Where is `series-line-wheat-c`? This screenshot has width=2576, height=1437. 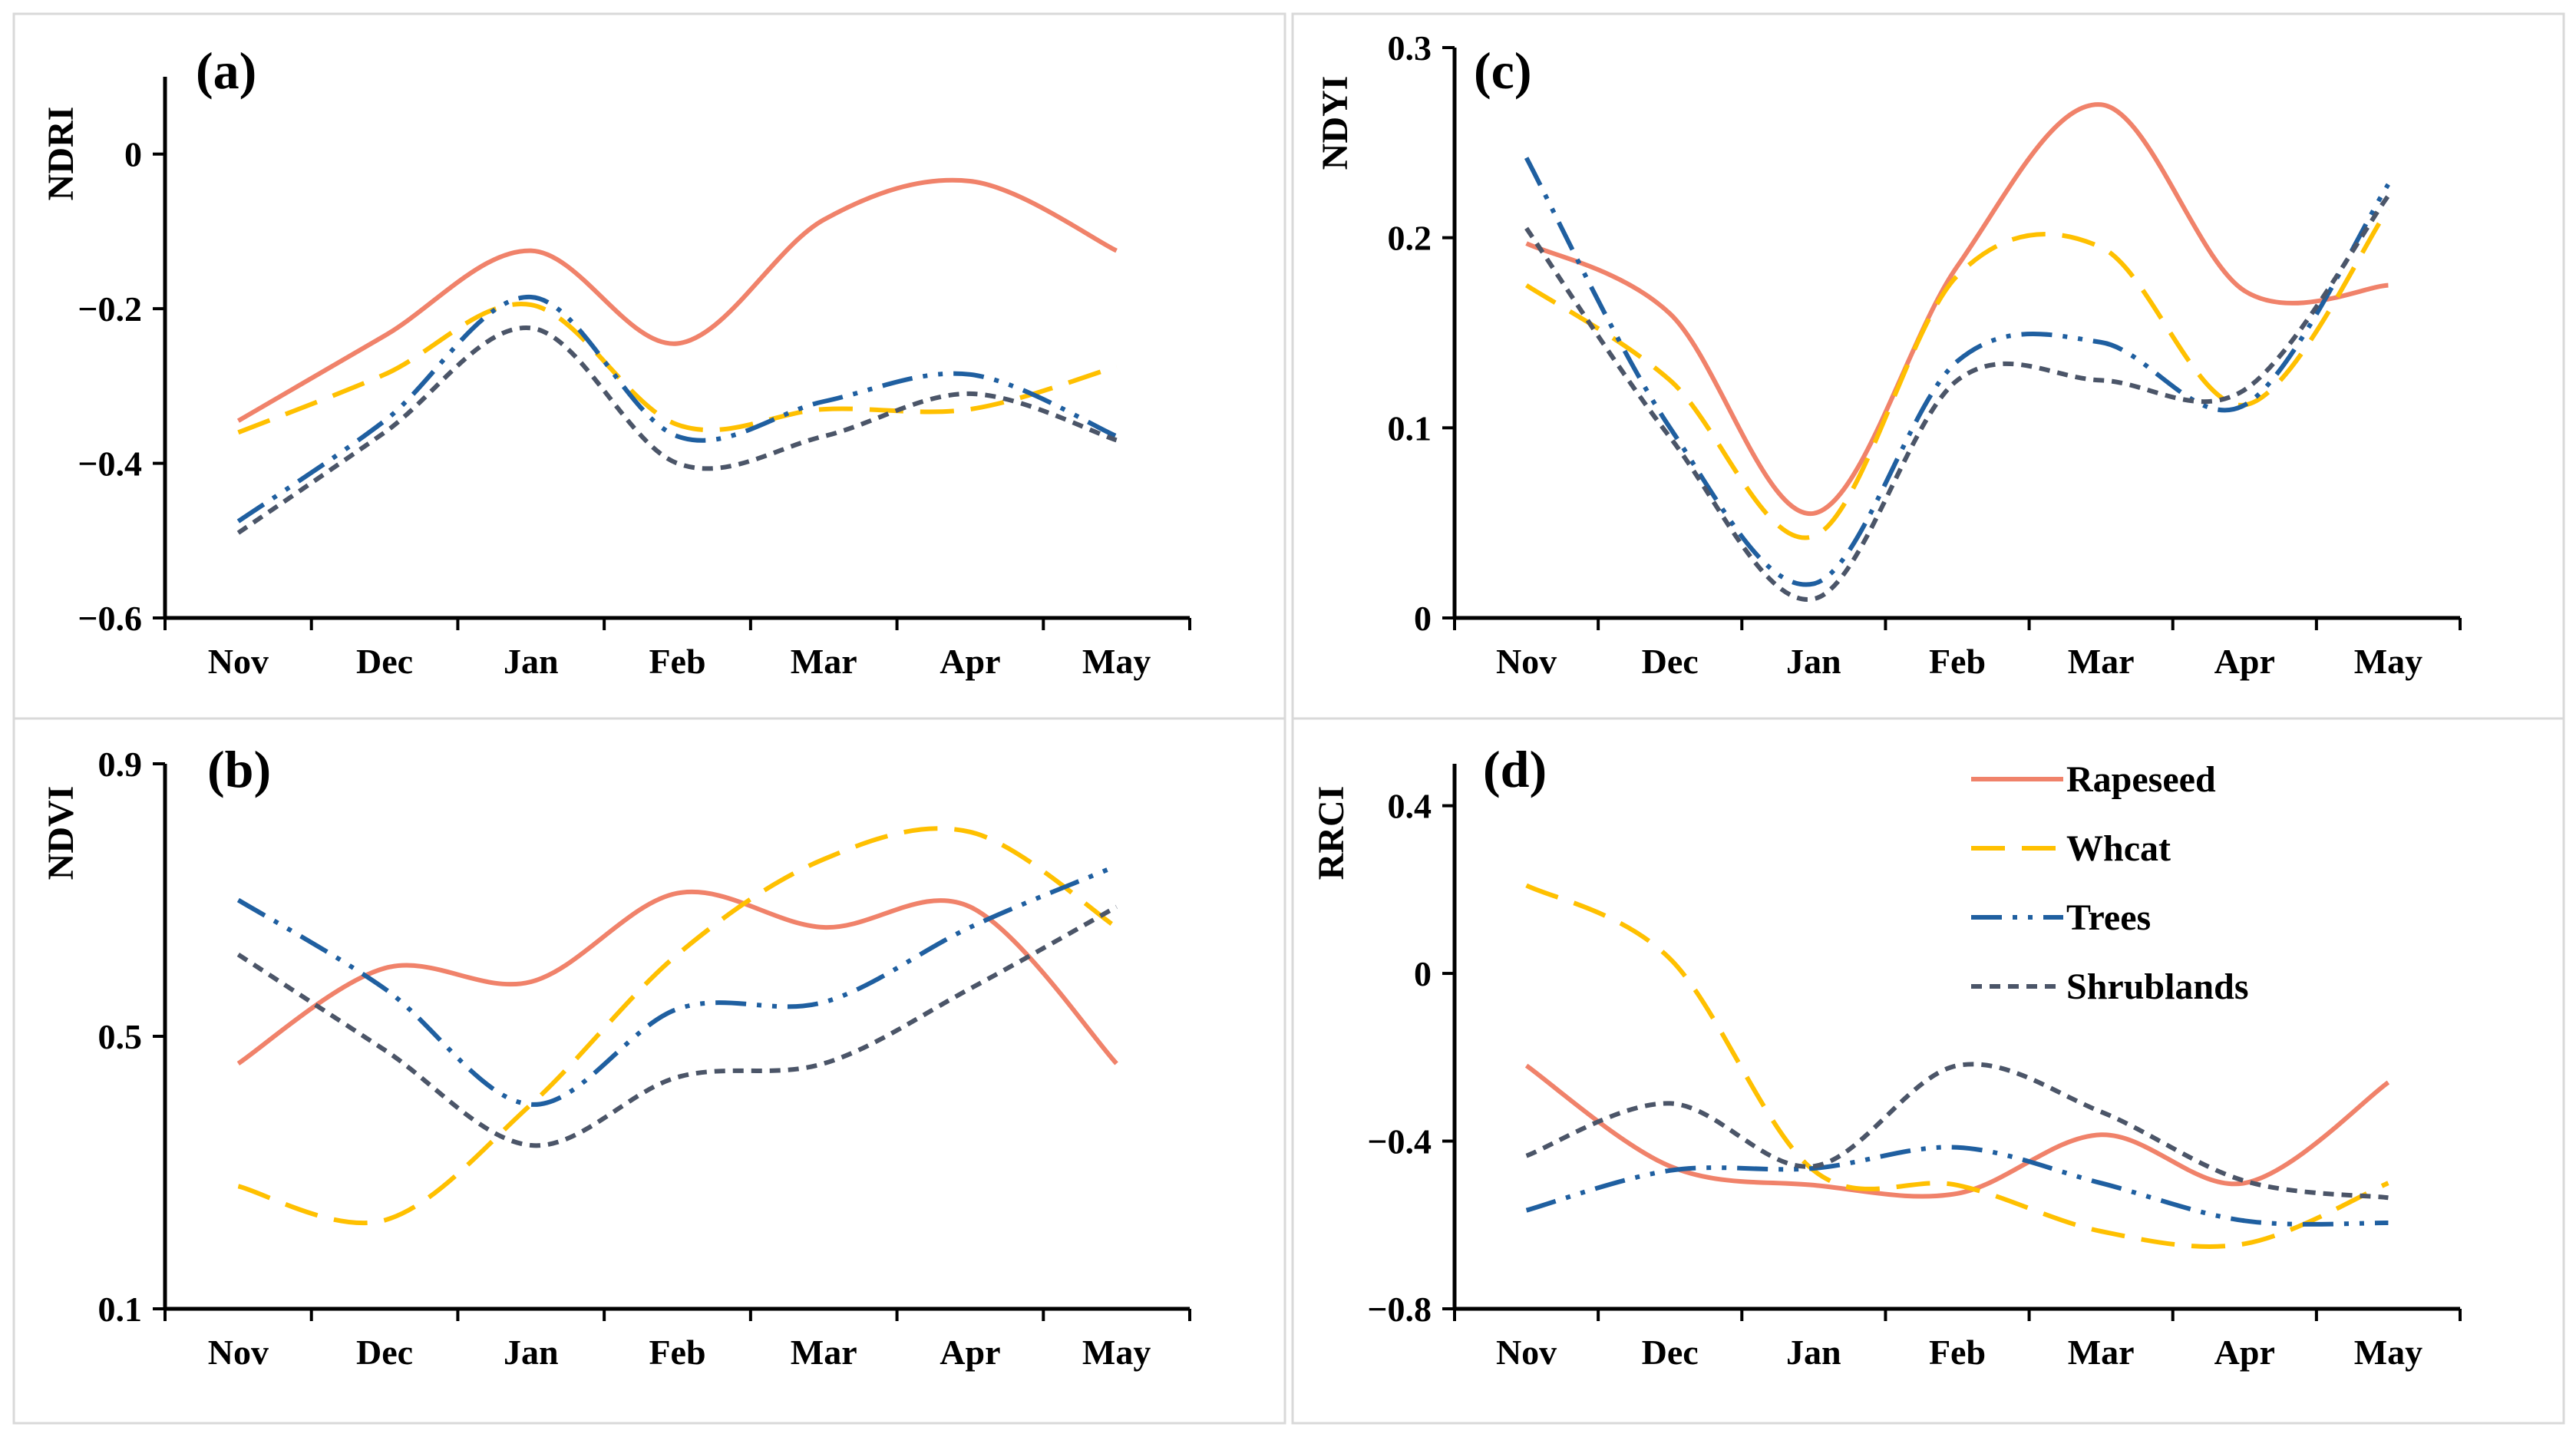 series-line-wheat-c is located at coordinates (1957, 373).